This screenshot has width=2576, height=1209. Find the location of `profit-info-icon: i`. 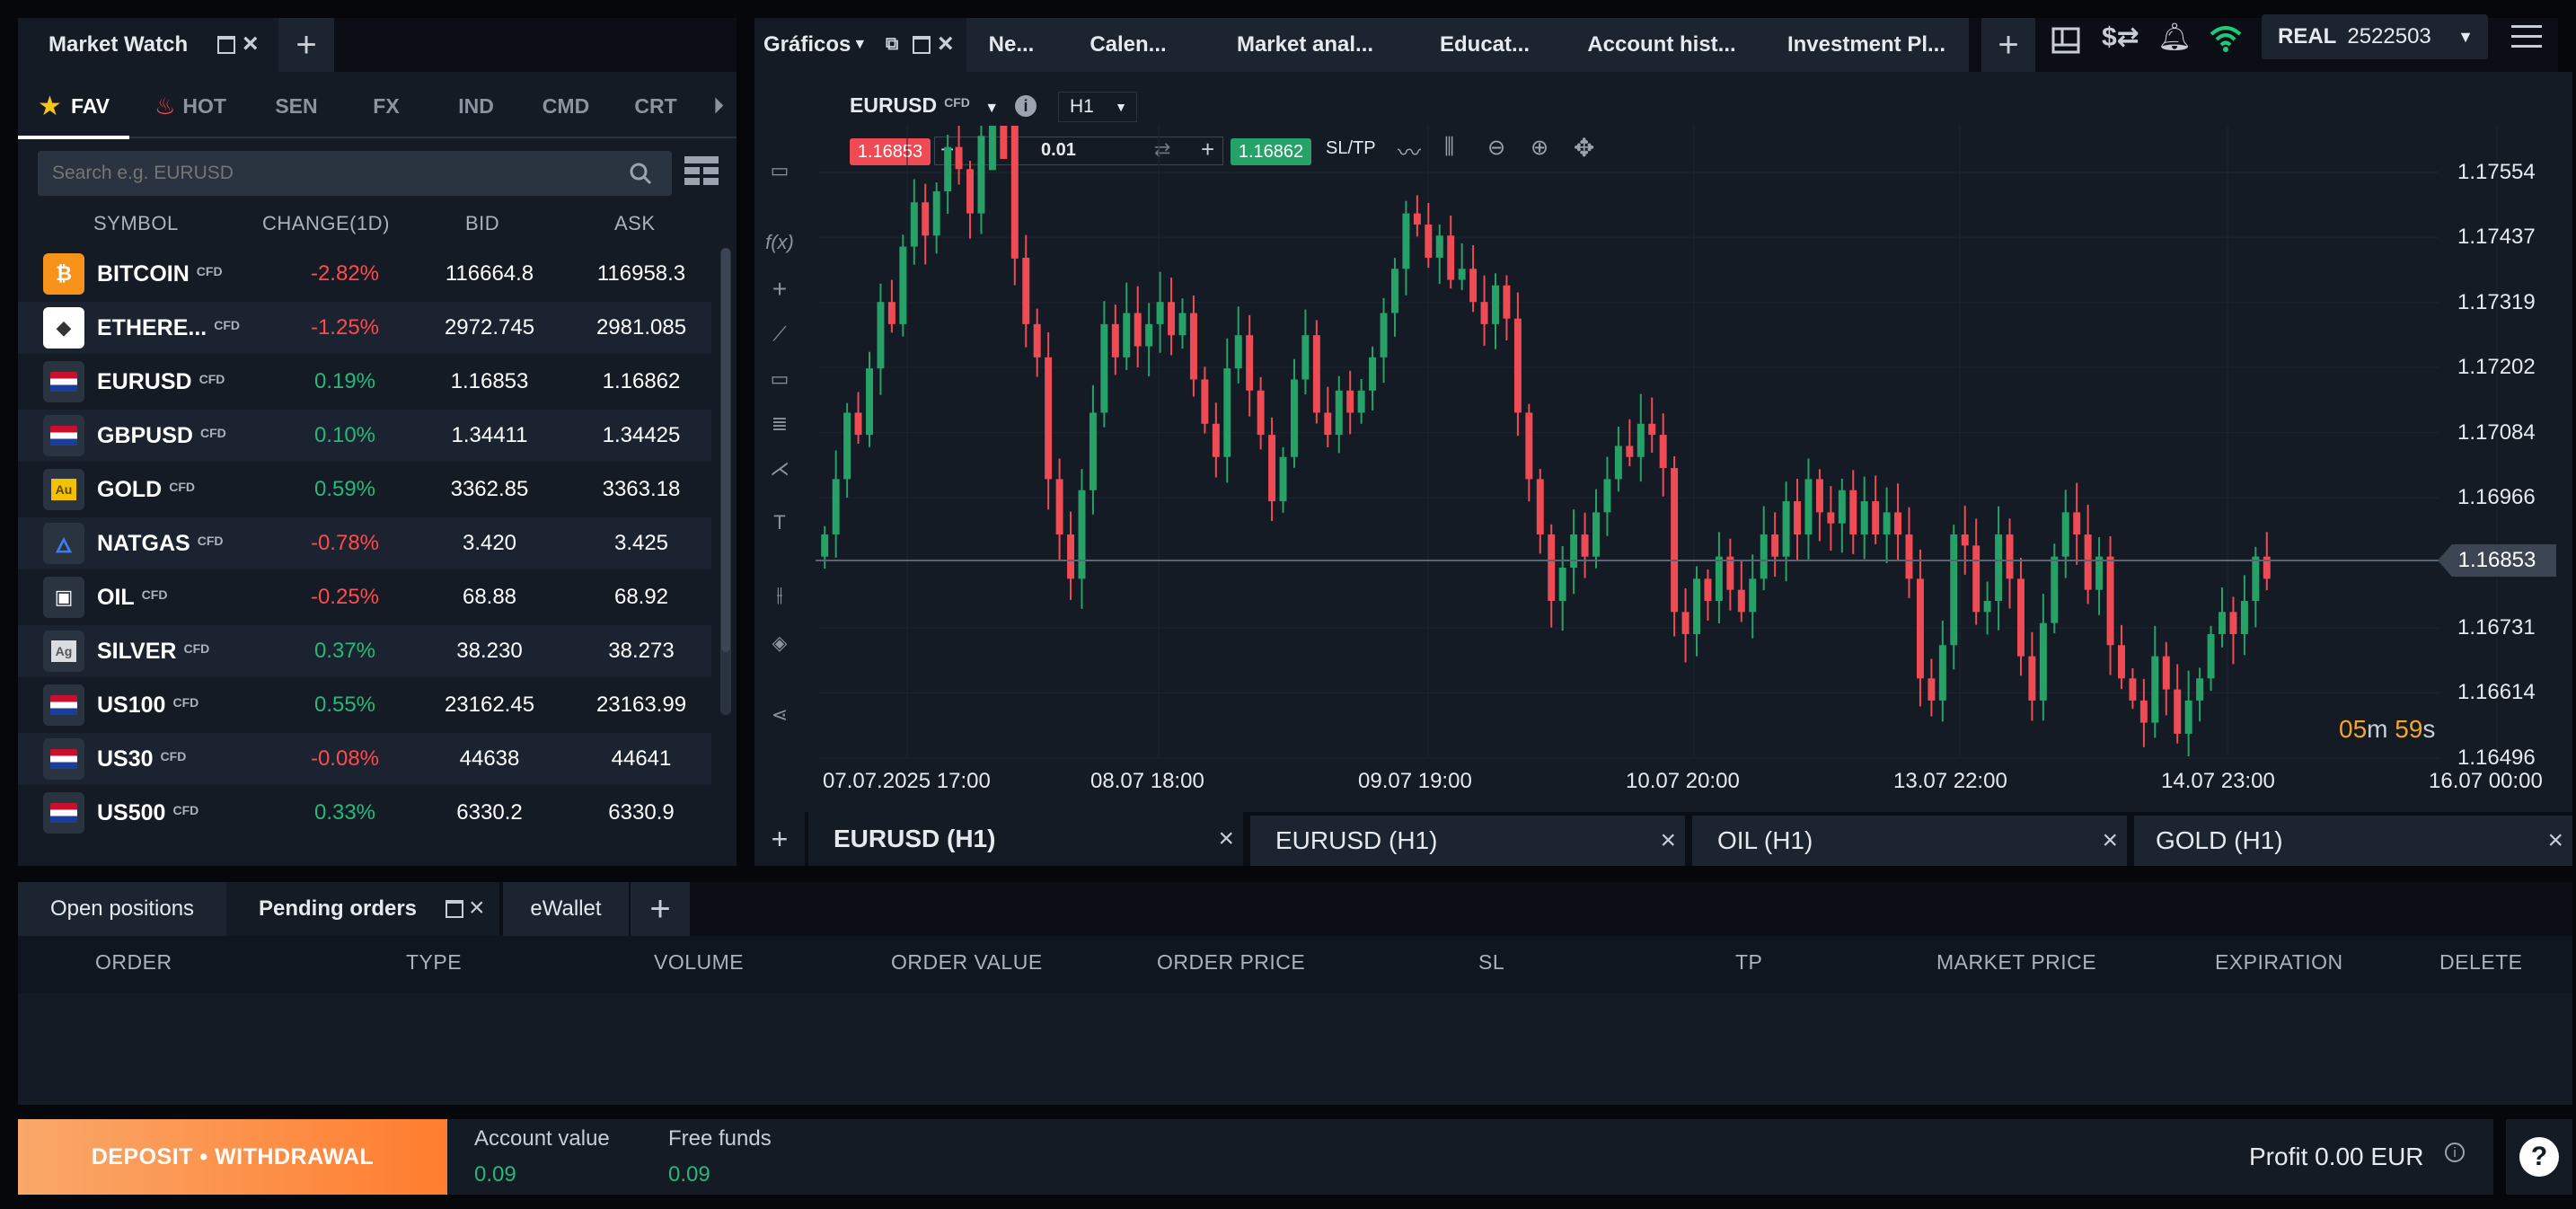

profit-info-icon: i is located at coordinates (2455, 1152).